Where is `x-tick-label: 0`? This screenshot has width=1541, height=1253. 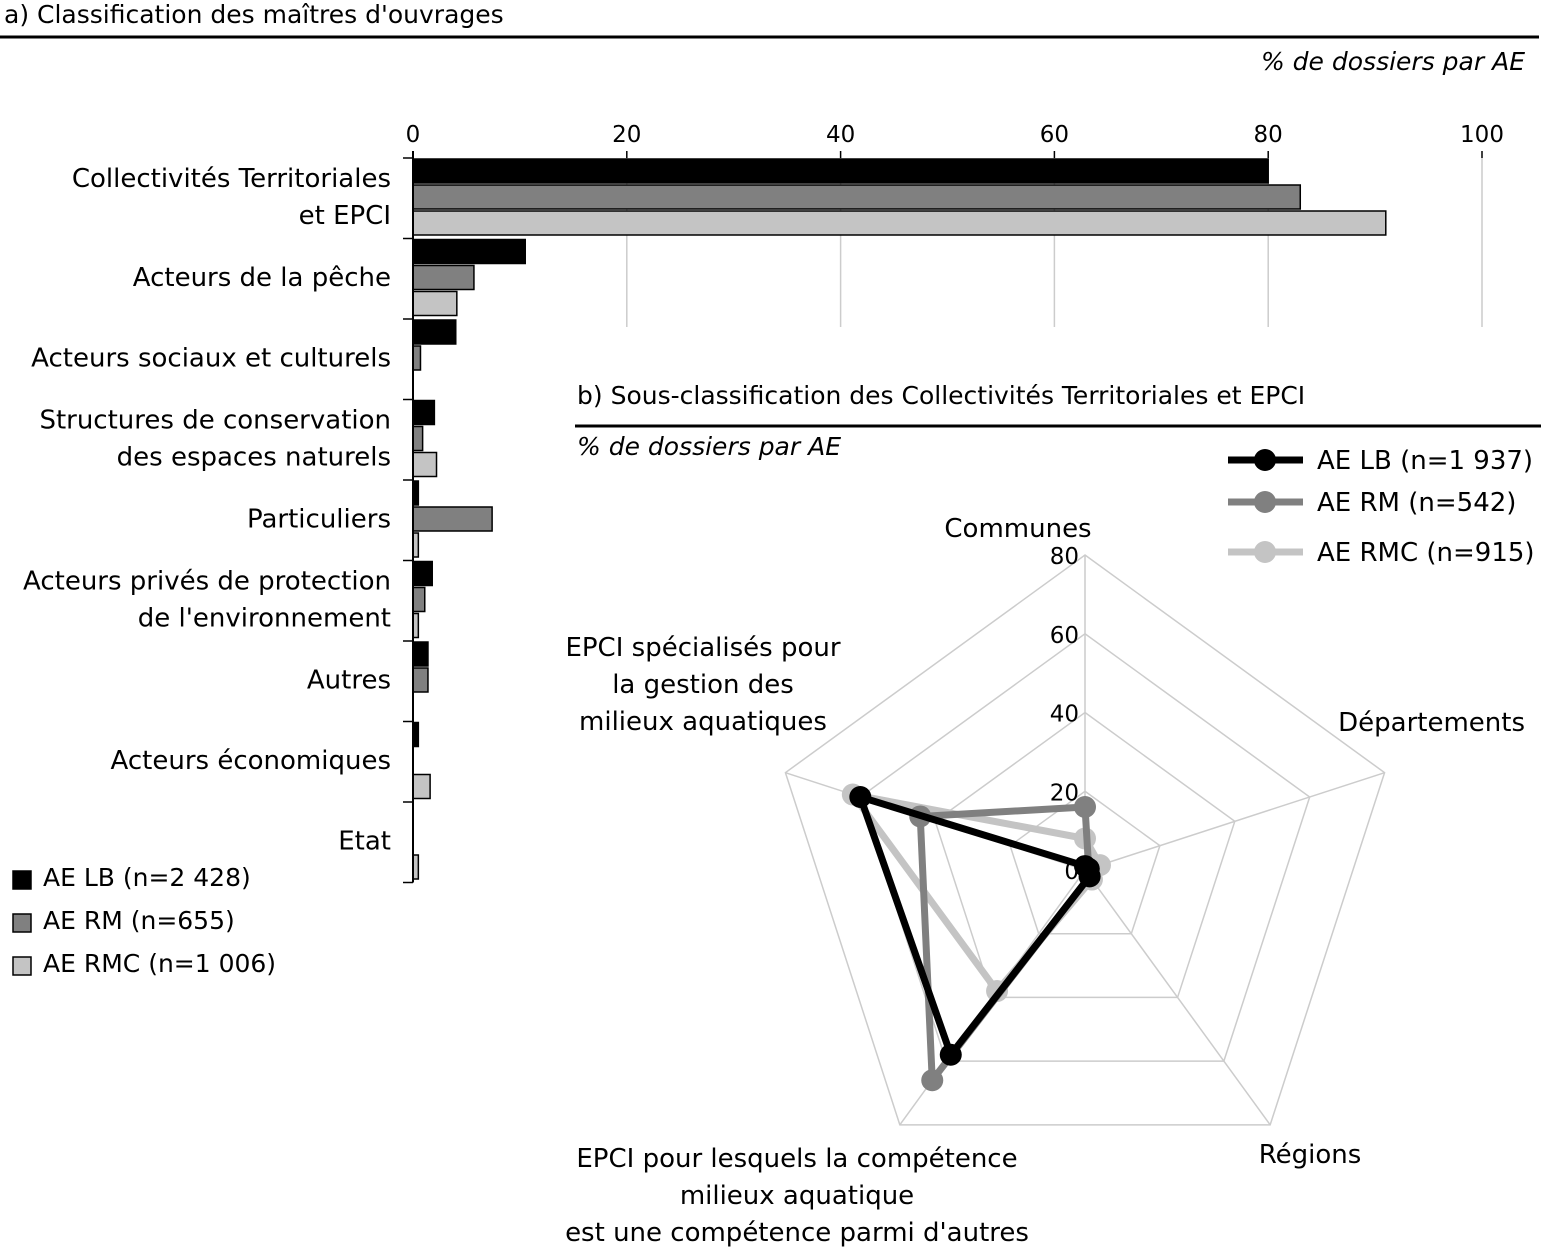 x-tick-label: 0 is located at coordinates (413, 135).